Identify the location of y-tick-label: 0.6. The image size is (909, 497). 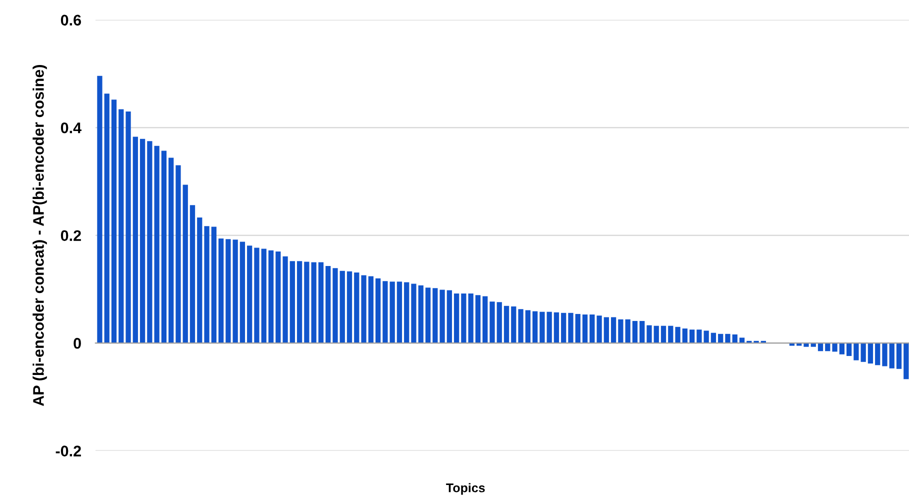
(71, 20).